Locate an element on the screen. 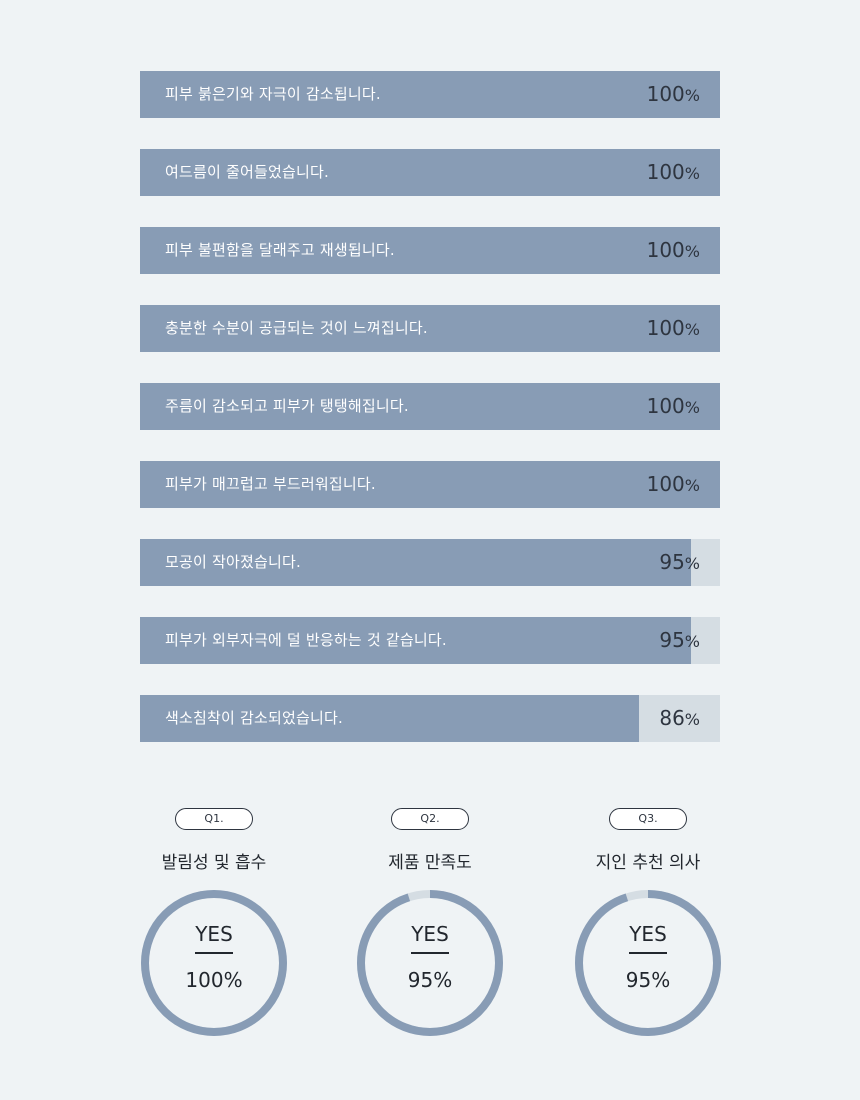  q2-title: 제품 만족도 is located at coordinates (430, 863).